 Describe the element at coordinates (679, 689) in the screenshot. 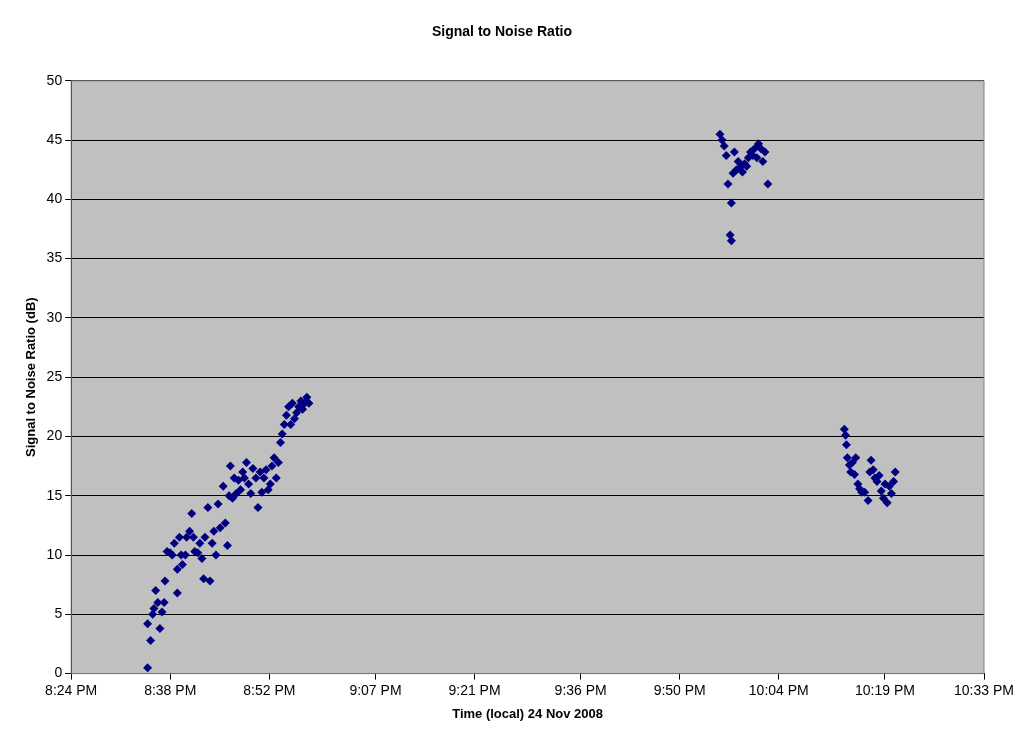

I see `x-tick-label: 9:50 PM` at that location.